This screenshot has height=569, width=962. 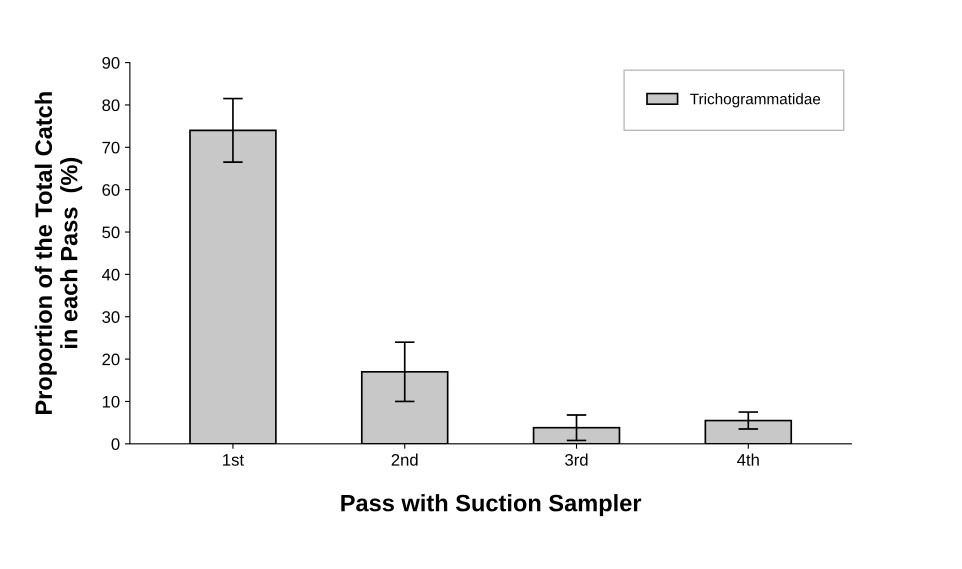 I want to click on x-axis-title: Pass with Suction Sampler, so click(x=491, y=505).